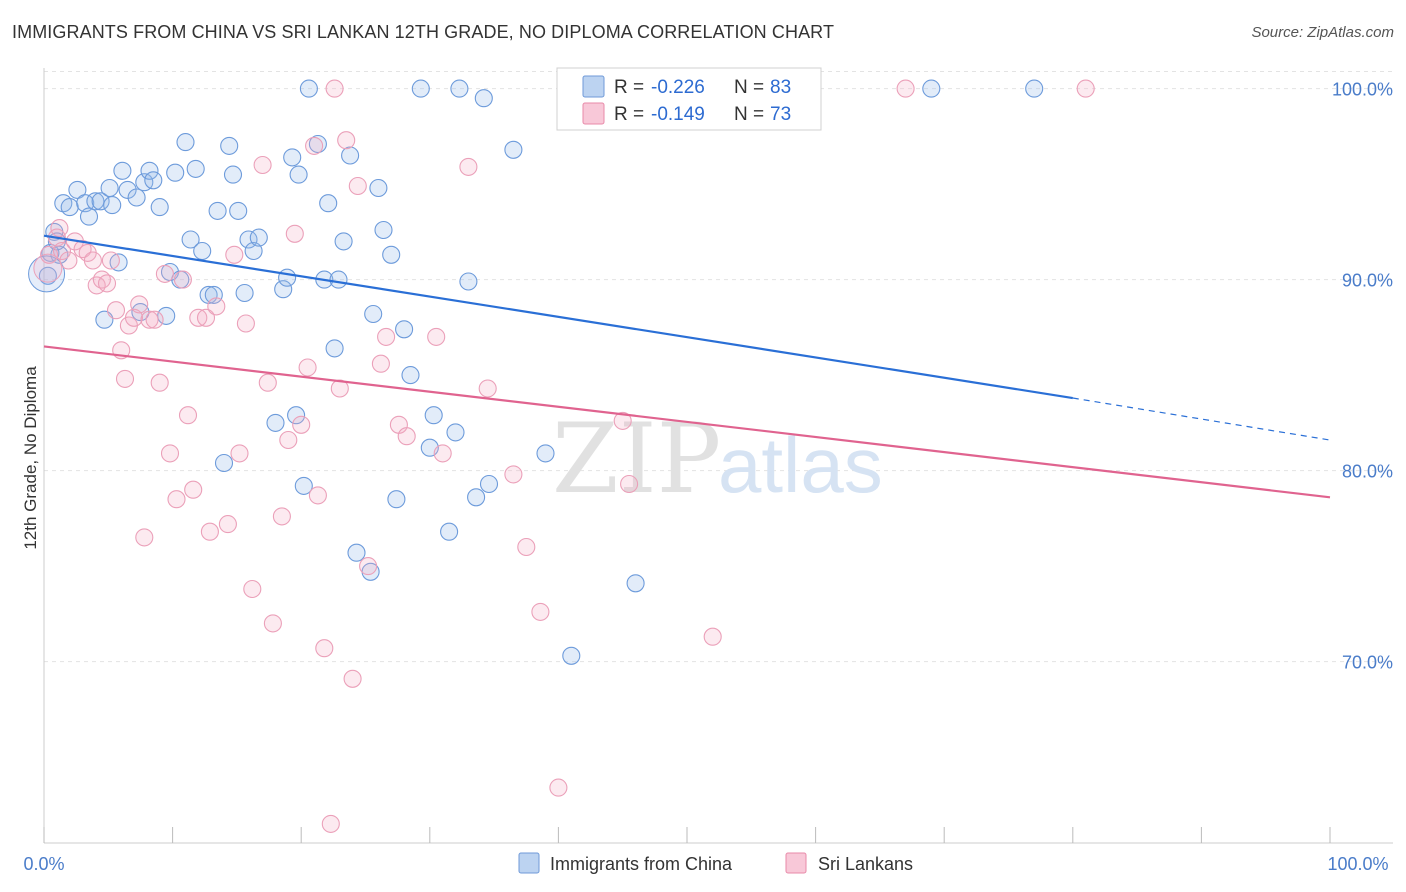 The width and height of the screenshot is (1406, 892). What do you see at coordinates (1357, 864) in the screenshot?
I see `x-tick-label: 100.0%` at bounding box center [1357, 864].